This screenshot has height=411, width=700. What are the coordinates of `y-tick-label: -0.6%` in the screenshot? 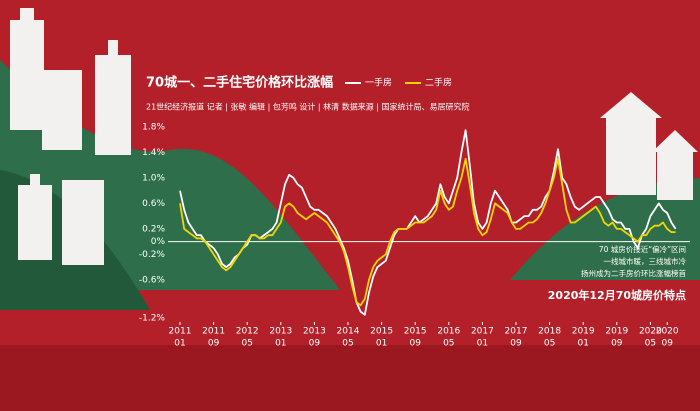 It's located at (152, 280).